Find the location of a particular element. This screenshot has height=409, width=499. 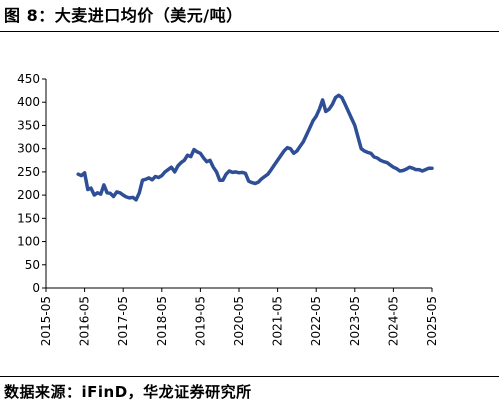

figure-title: 图 8：大麦进口均价（美元/吨） is located at coordinates (123, 14).